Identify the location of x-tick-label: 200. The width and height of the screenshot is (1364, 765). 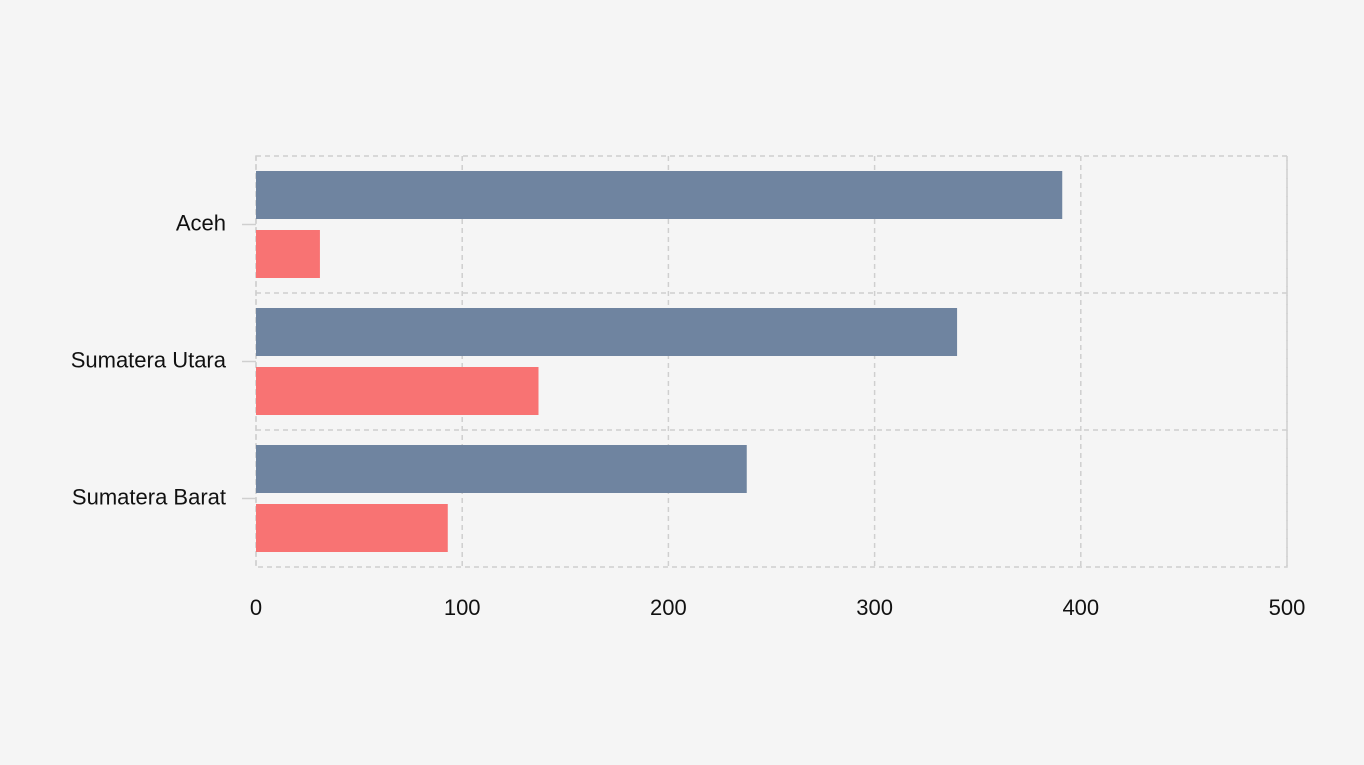
(668, 607).